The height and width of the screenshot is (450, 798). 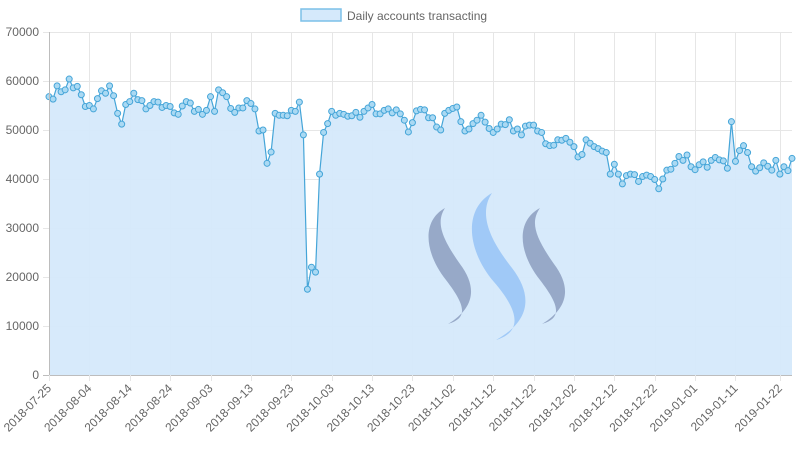 I want to click on legend-label: Daily accounts transacting, so click(x=417, y=16).